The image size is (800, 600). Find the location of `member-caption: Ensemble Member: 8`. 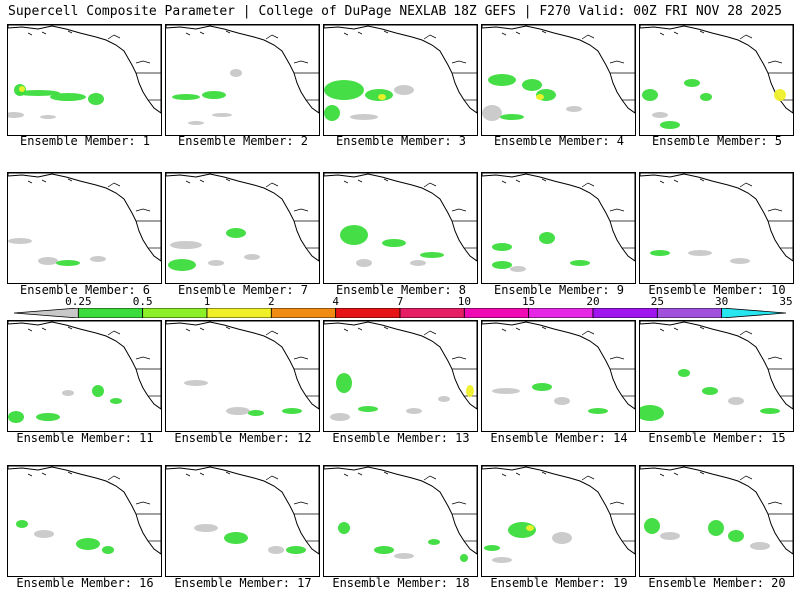

member-caption: Ensemble Member: 8 is located at coordinates (401, 290).